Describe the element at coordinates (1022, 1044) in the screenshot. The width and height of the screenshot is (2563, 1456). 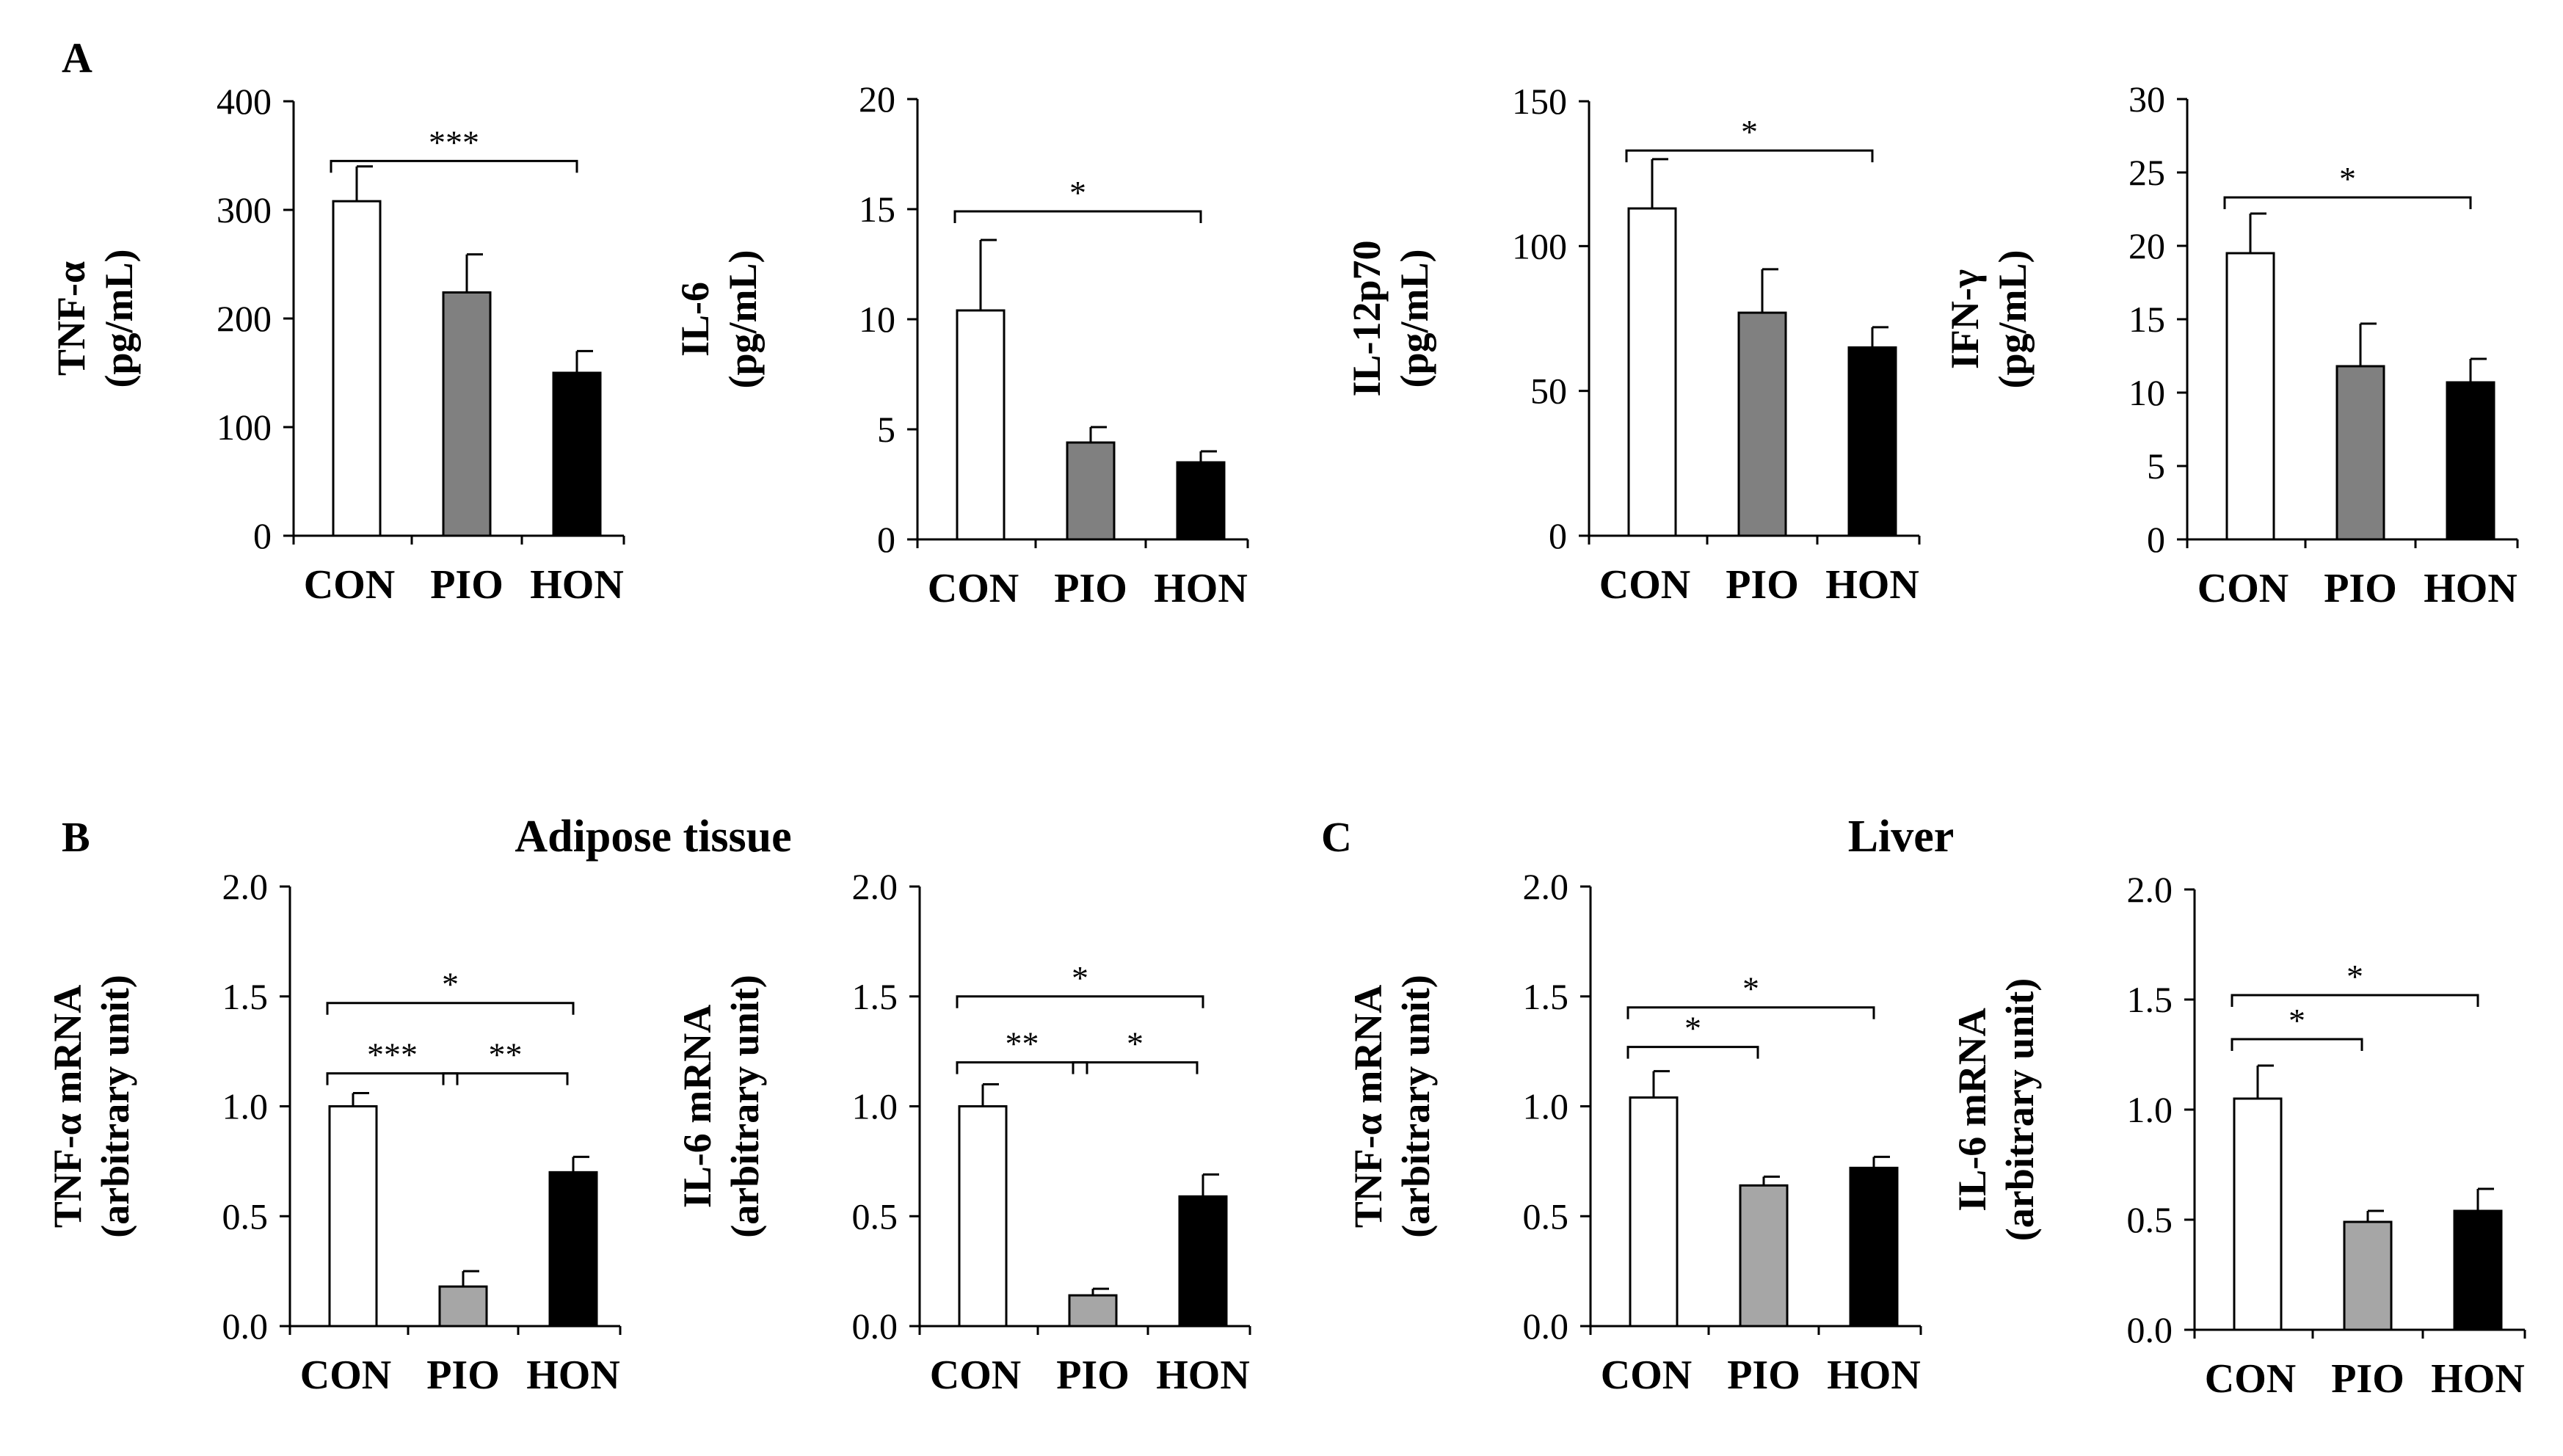
I see `significance-label: **` at that location.